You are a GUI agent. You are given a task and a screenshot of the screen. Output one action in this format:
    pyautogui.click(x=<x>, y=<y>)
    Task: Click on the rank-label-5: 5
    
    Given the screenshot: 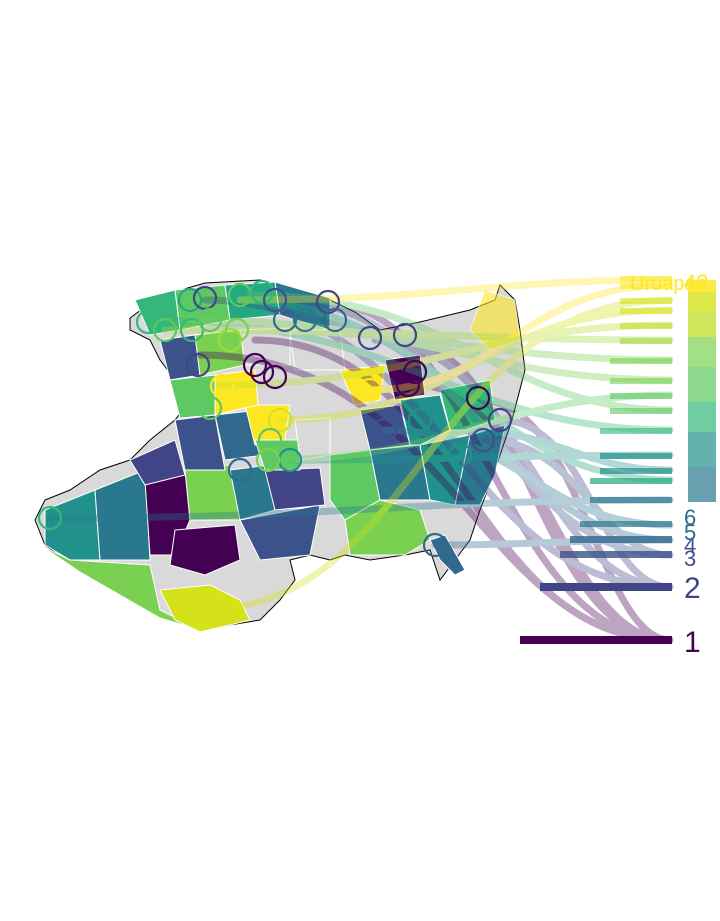 What is the action you would take?
    pyautogui.click(x=690, y=532)
    